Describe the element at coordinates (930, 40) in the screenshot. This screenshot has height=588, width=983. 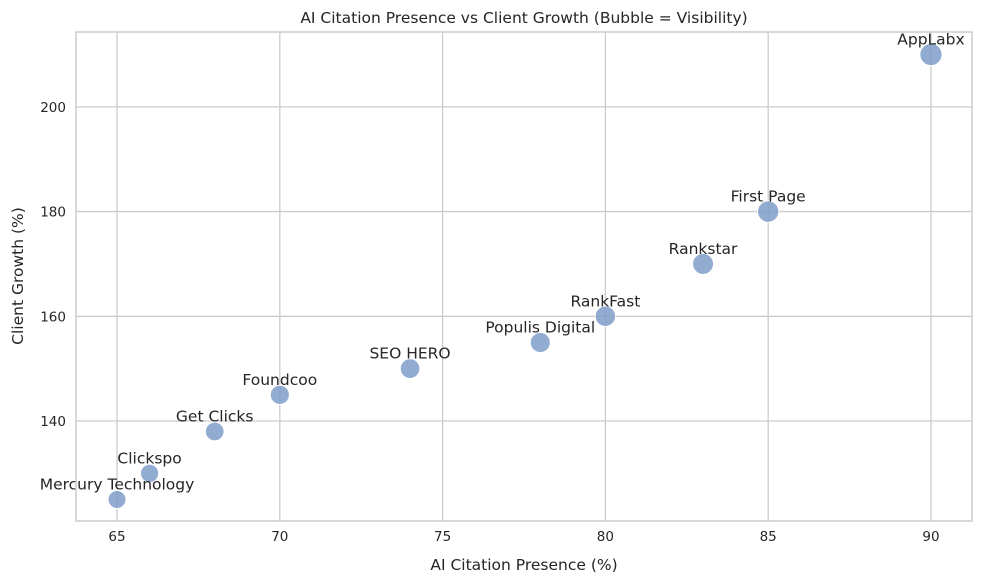
I see `point-label: AppLabx` at that location.